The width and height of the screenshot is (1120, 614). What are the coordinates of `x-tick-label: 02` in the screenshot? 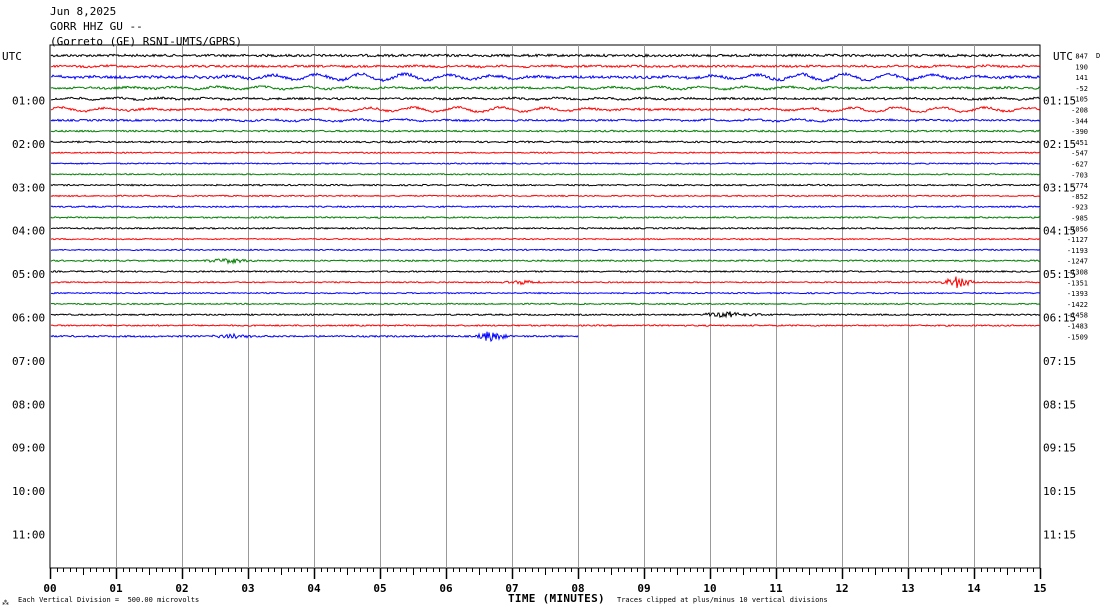 It's located at (181, 588).